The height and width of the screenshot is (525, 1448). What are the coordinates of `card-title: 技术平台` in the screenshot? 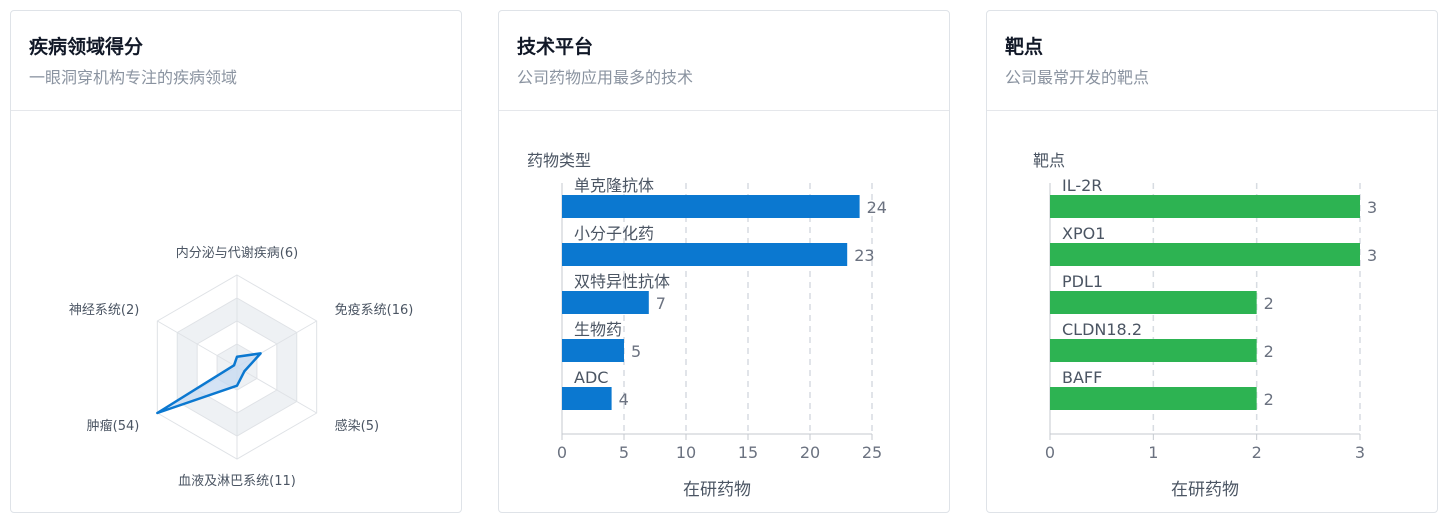 It's located at (555, 47).